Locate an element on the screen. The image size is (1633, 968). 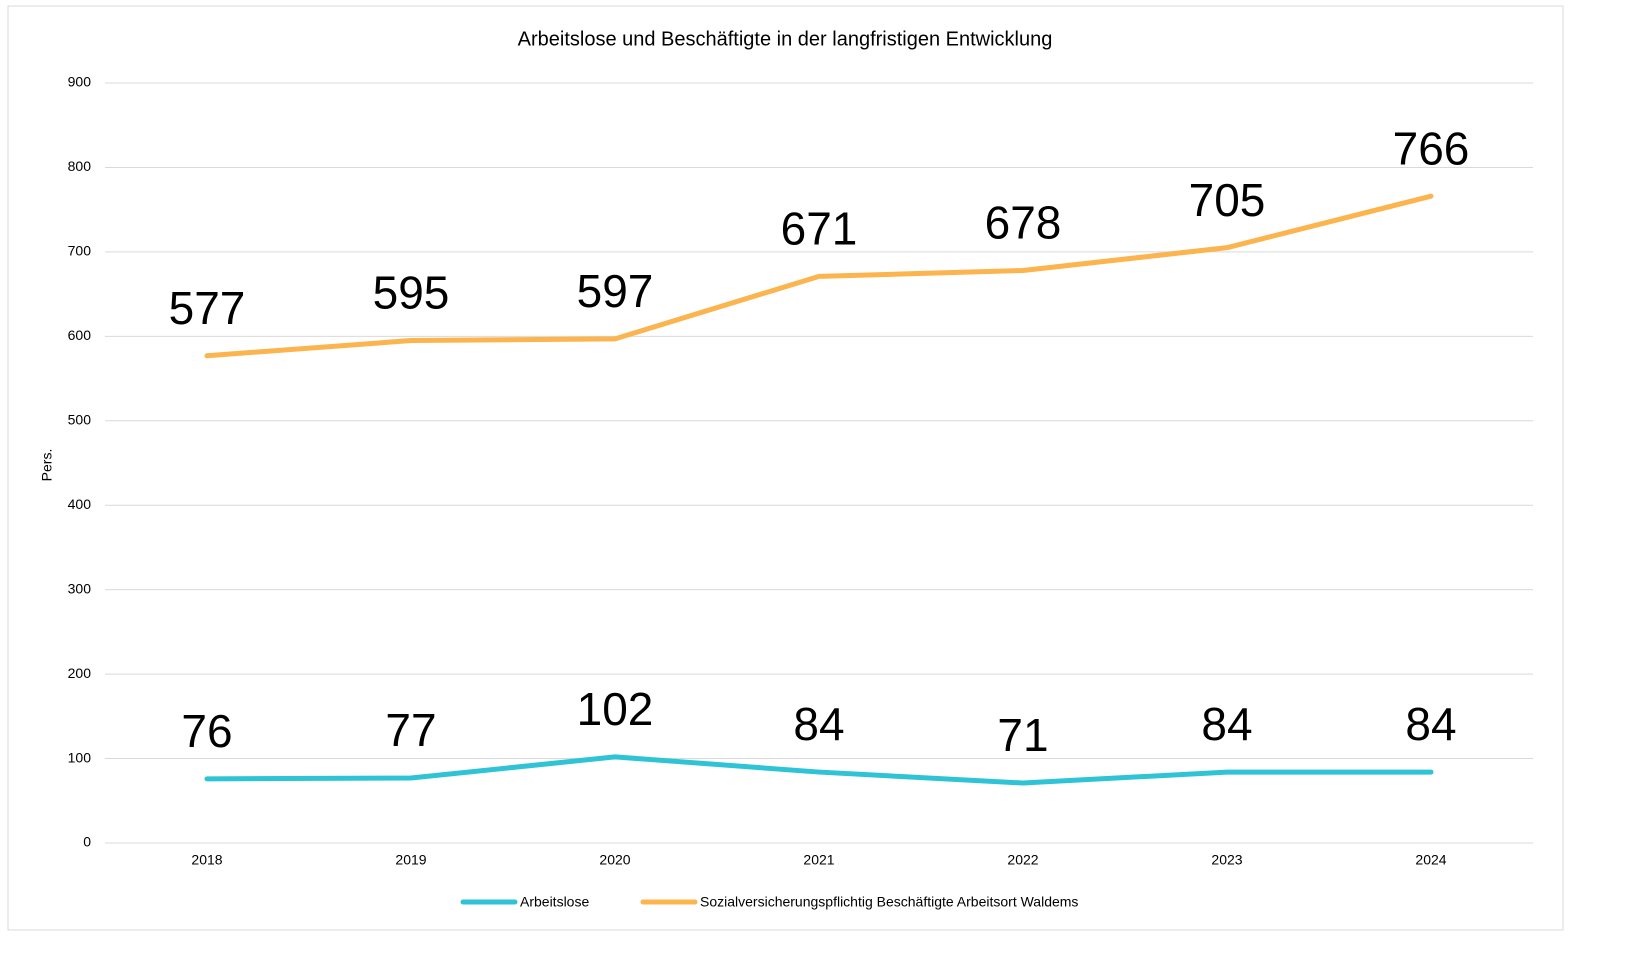
x-tick-label: 2023 is located at coordinates (1226, 860).